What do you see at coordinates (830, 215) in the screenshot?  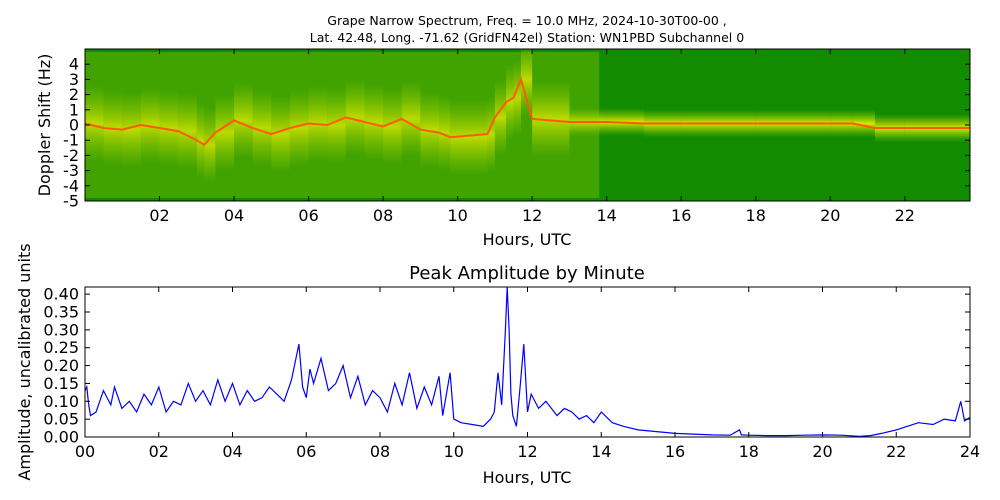 I see `spectrogram-x-tick-label: 20` at bounding box center [830, 215].